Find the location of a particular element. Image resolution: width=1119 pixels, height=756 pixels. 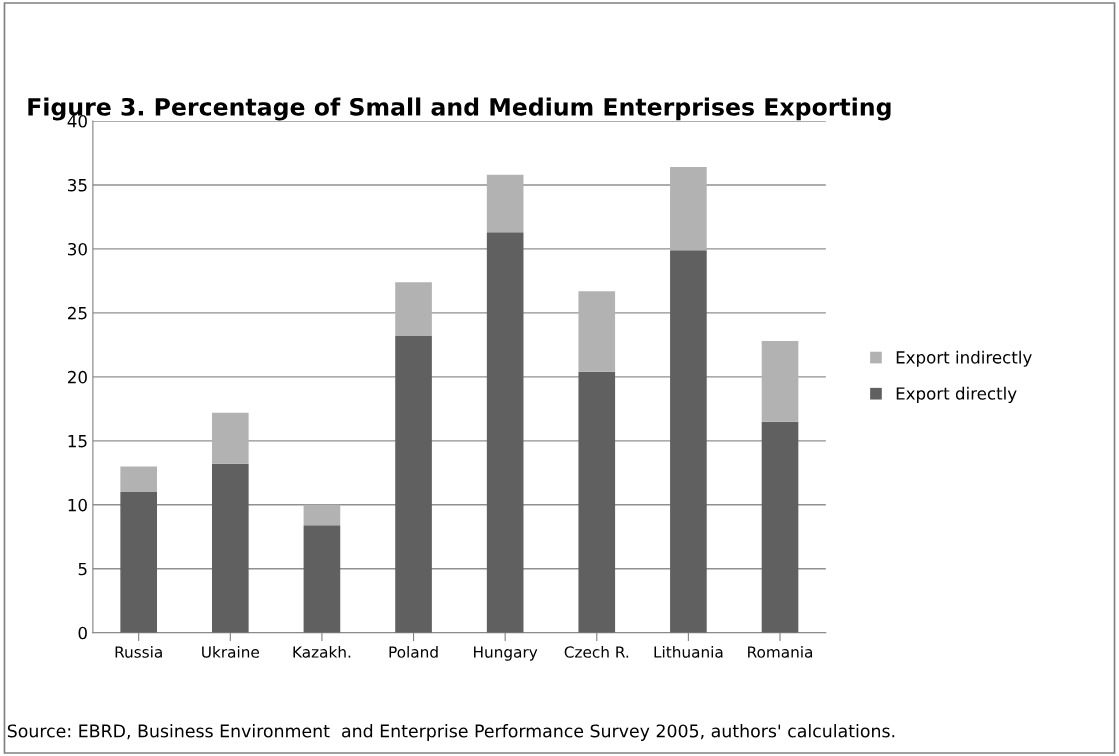

legend-label: Export indirectly is located at coordinates (964, 358).